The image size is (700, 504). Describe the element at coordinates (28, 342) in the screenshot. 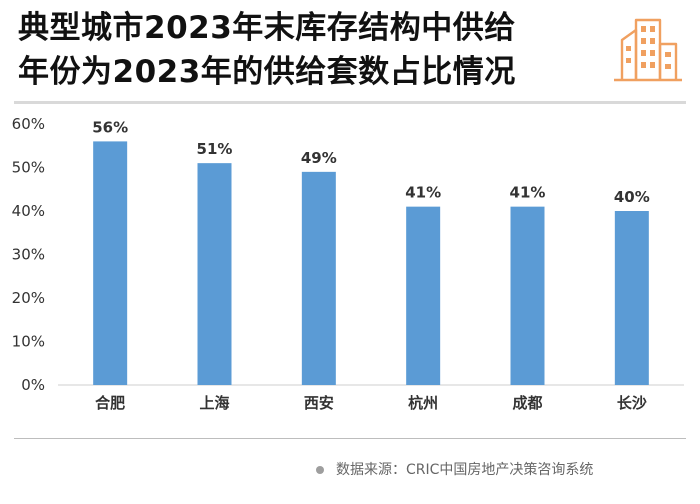

I see `y-tick-label: 10%` at that location.